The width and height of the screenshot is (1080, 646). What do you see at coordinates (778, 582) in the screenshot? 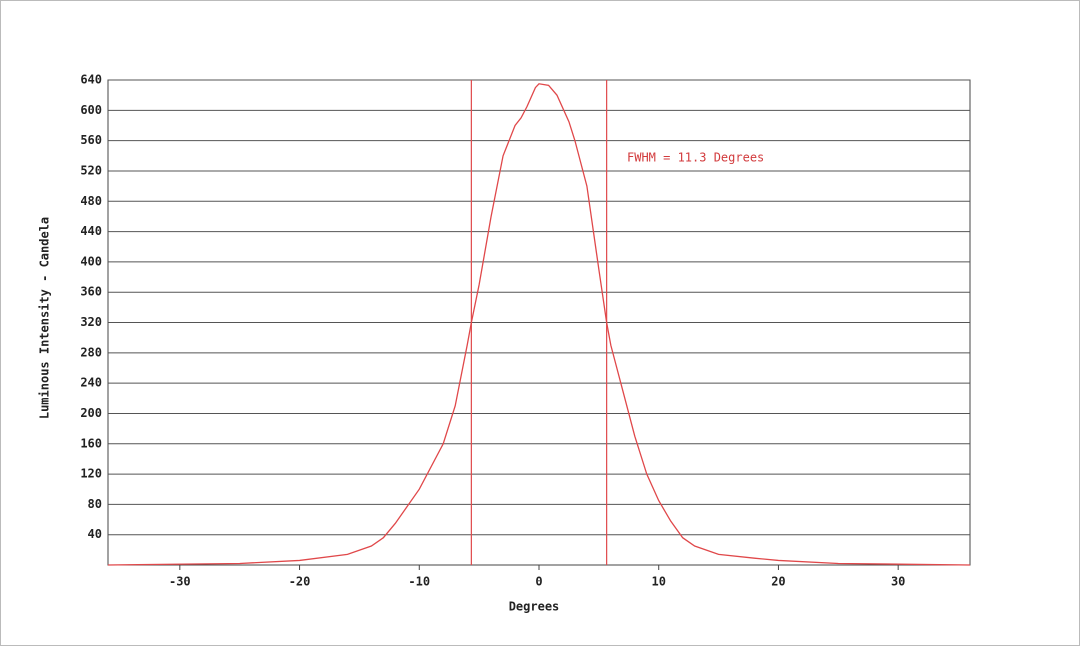
I see `x-tick-label: 20` at bounding box center [778, 582].